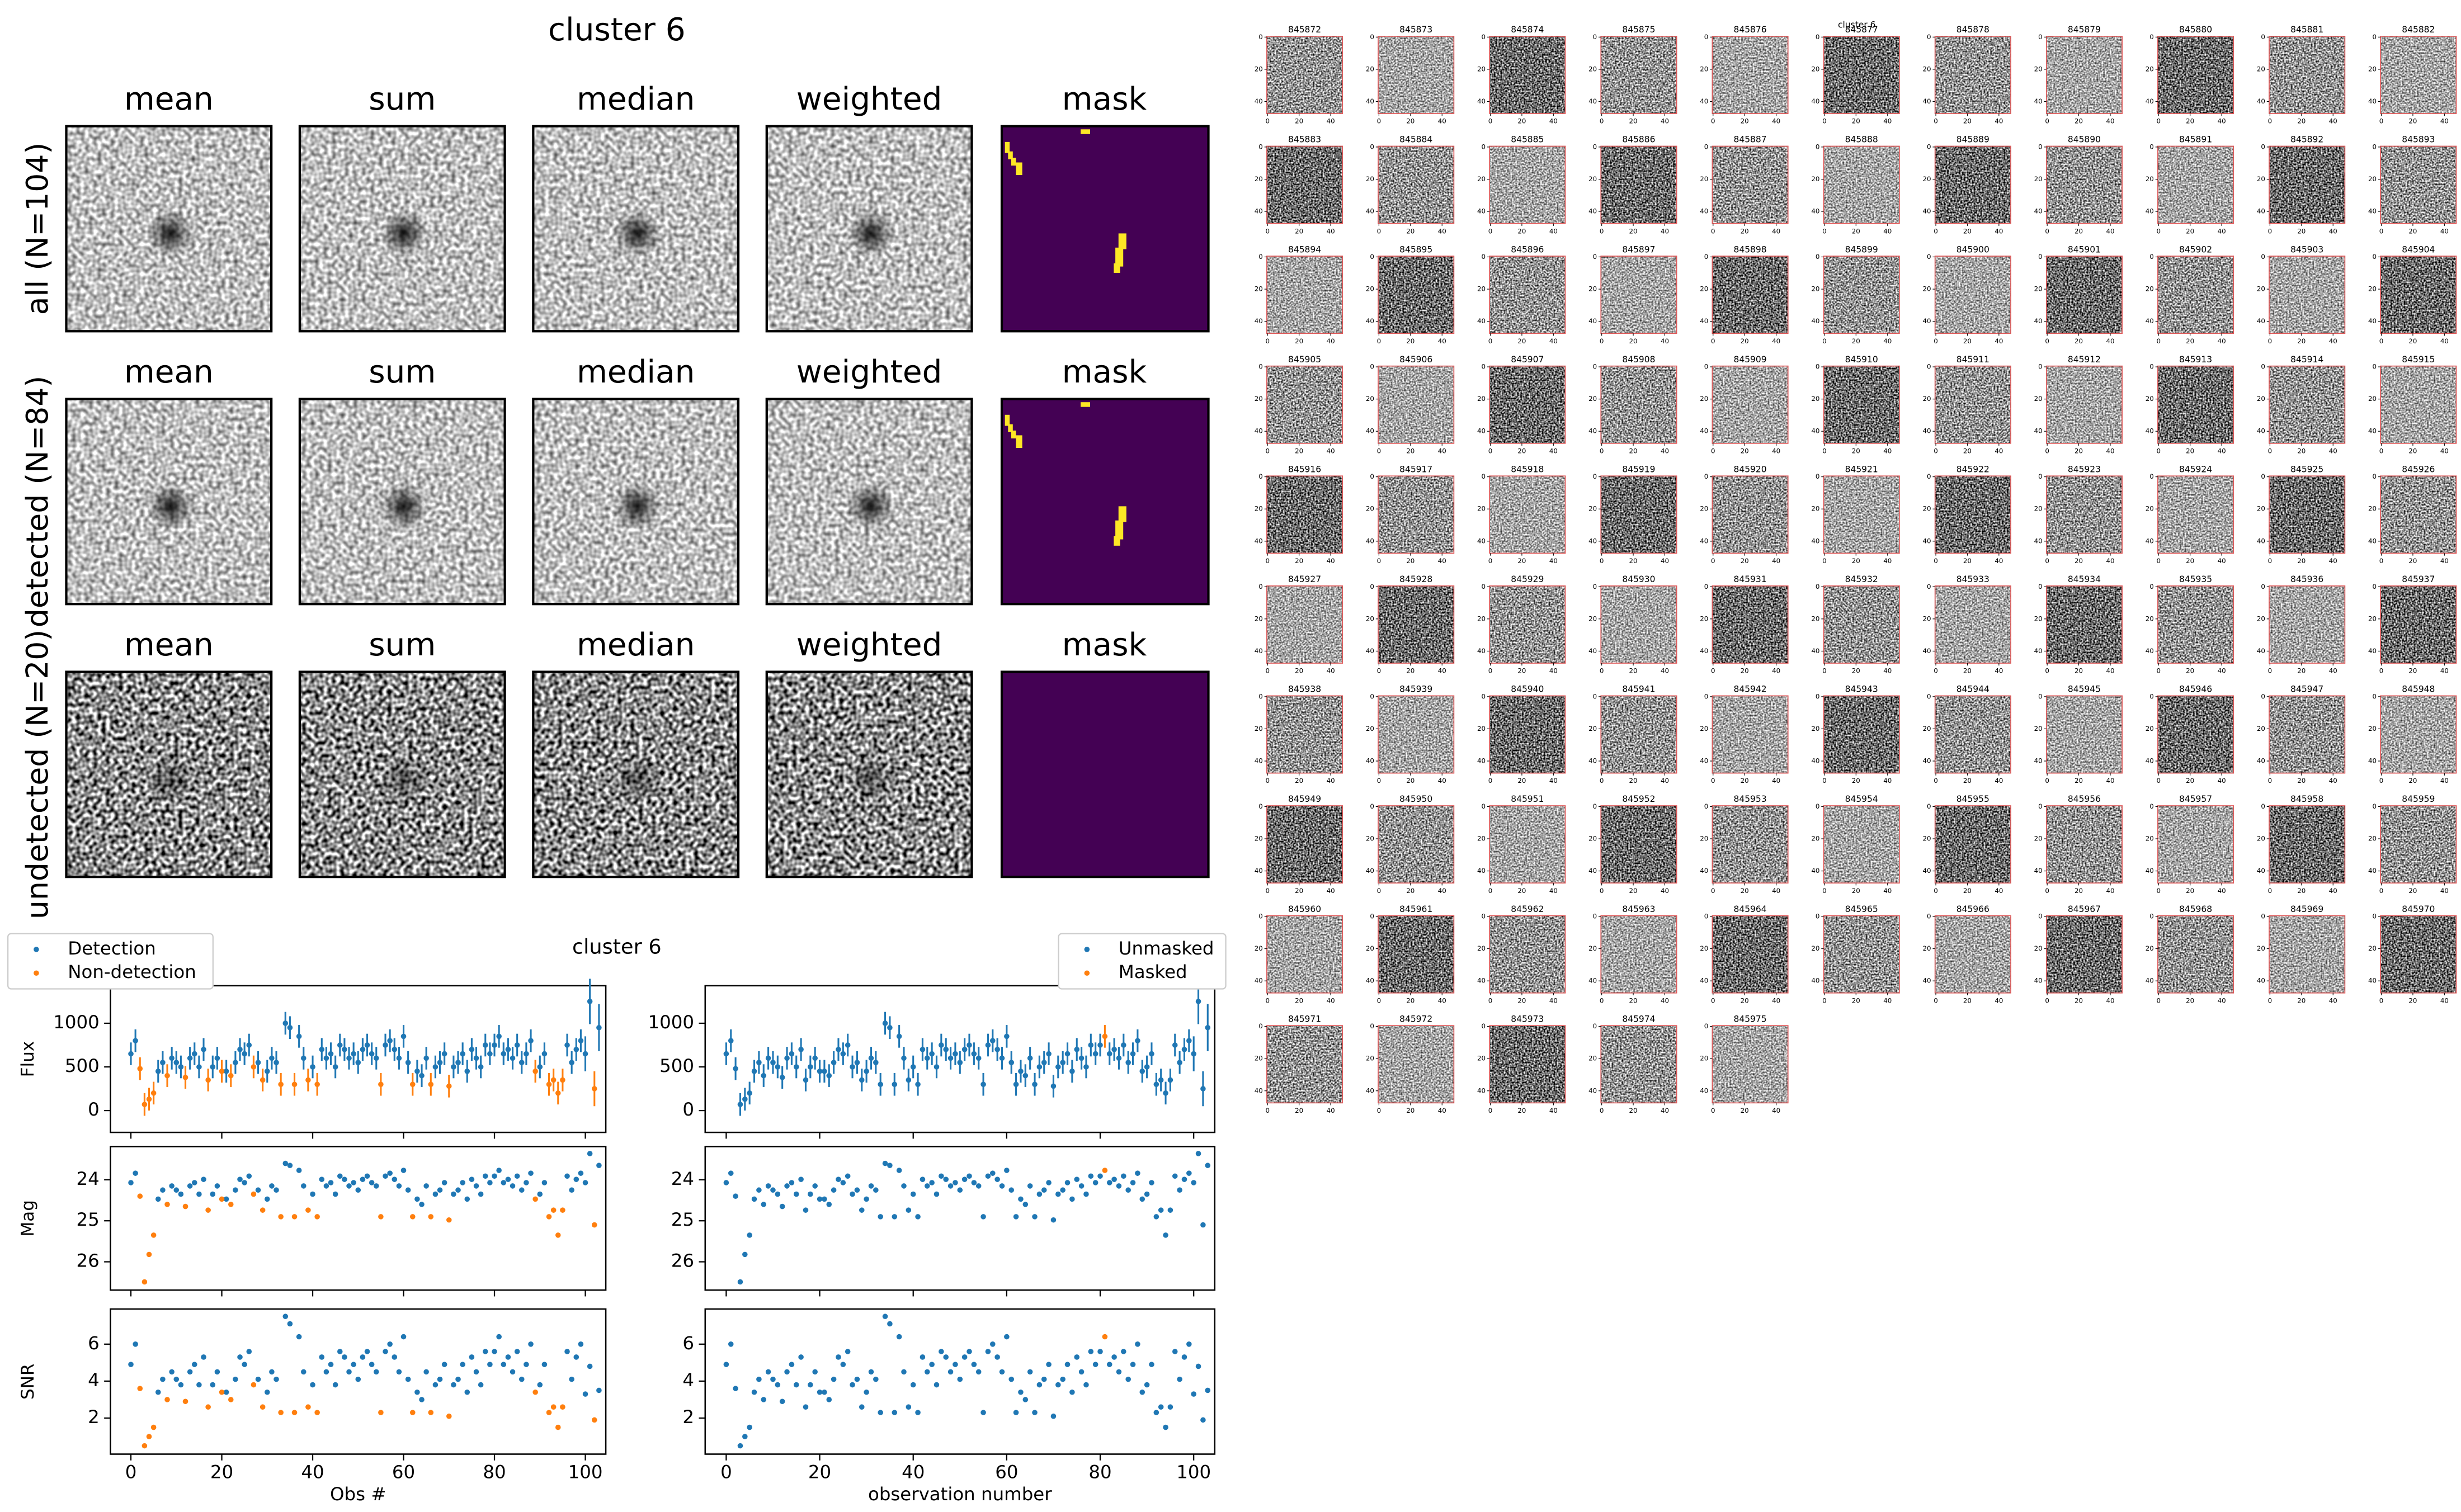 The width and height of the screenshot is (2461, 1512). What do you see at coordinates (1638, 30) in the screenshot?
I see `thumb-label: 845875` at bounding box center [1638, 30].